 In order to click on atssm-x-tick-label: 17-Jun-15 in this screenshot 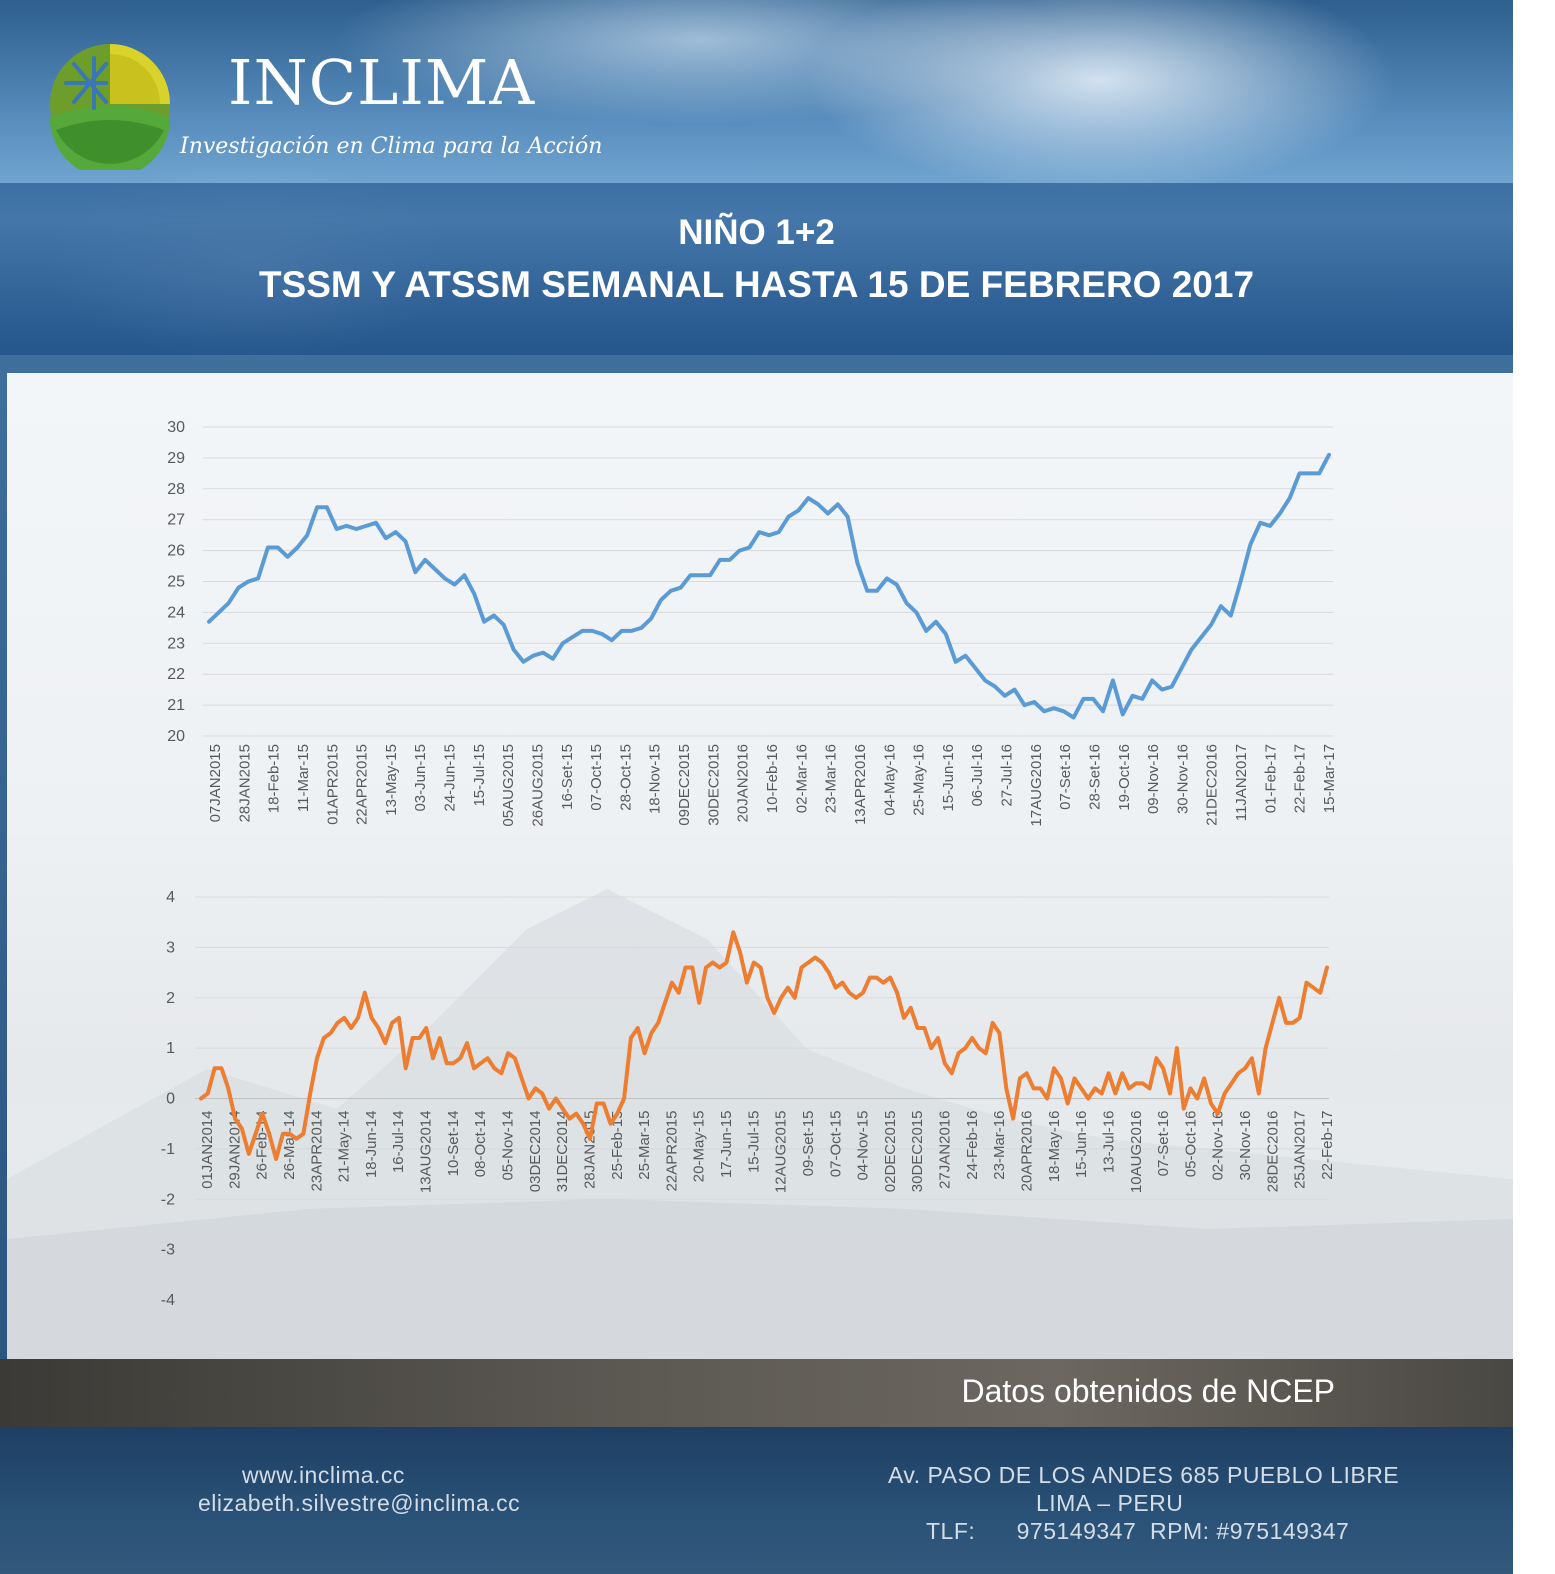, I will do `click(726, 1145)`.